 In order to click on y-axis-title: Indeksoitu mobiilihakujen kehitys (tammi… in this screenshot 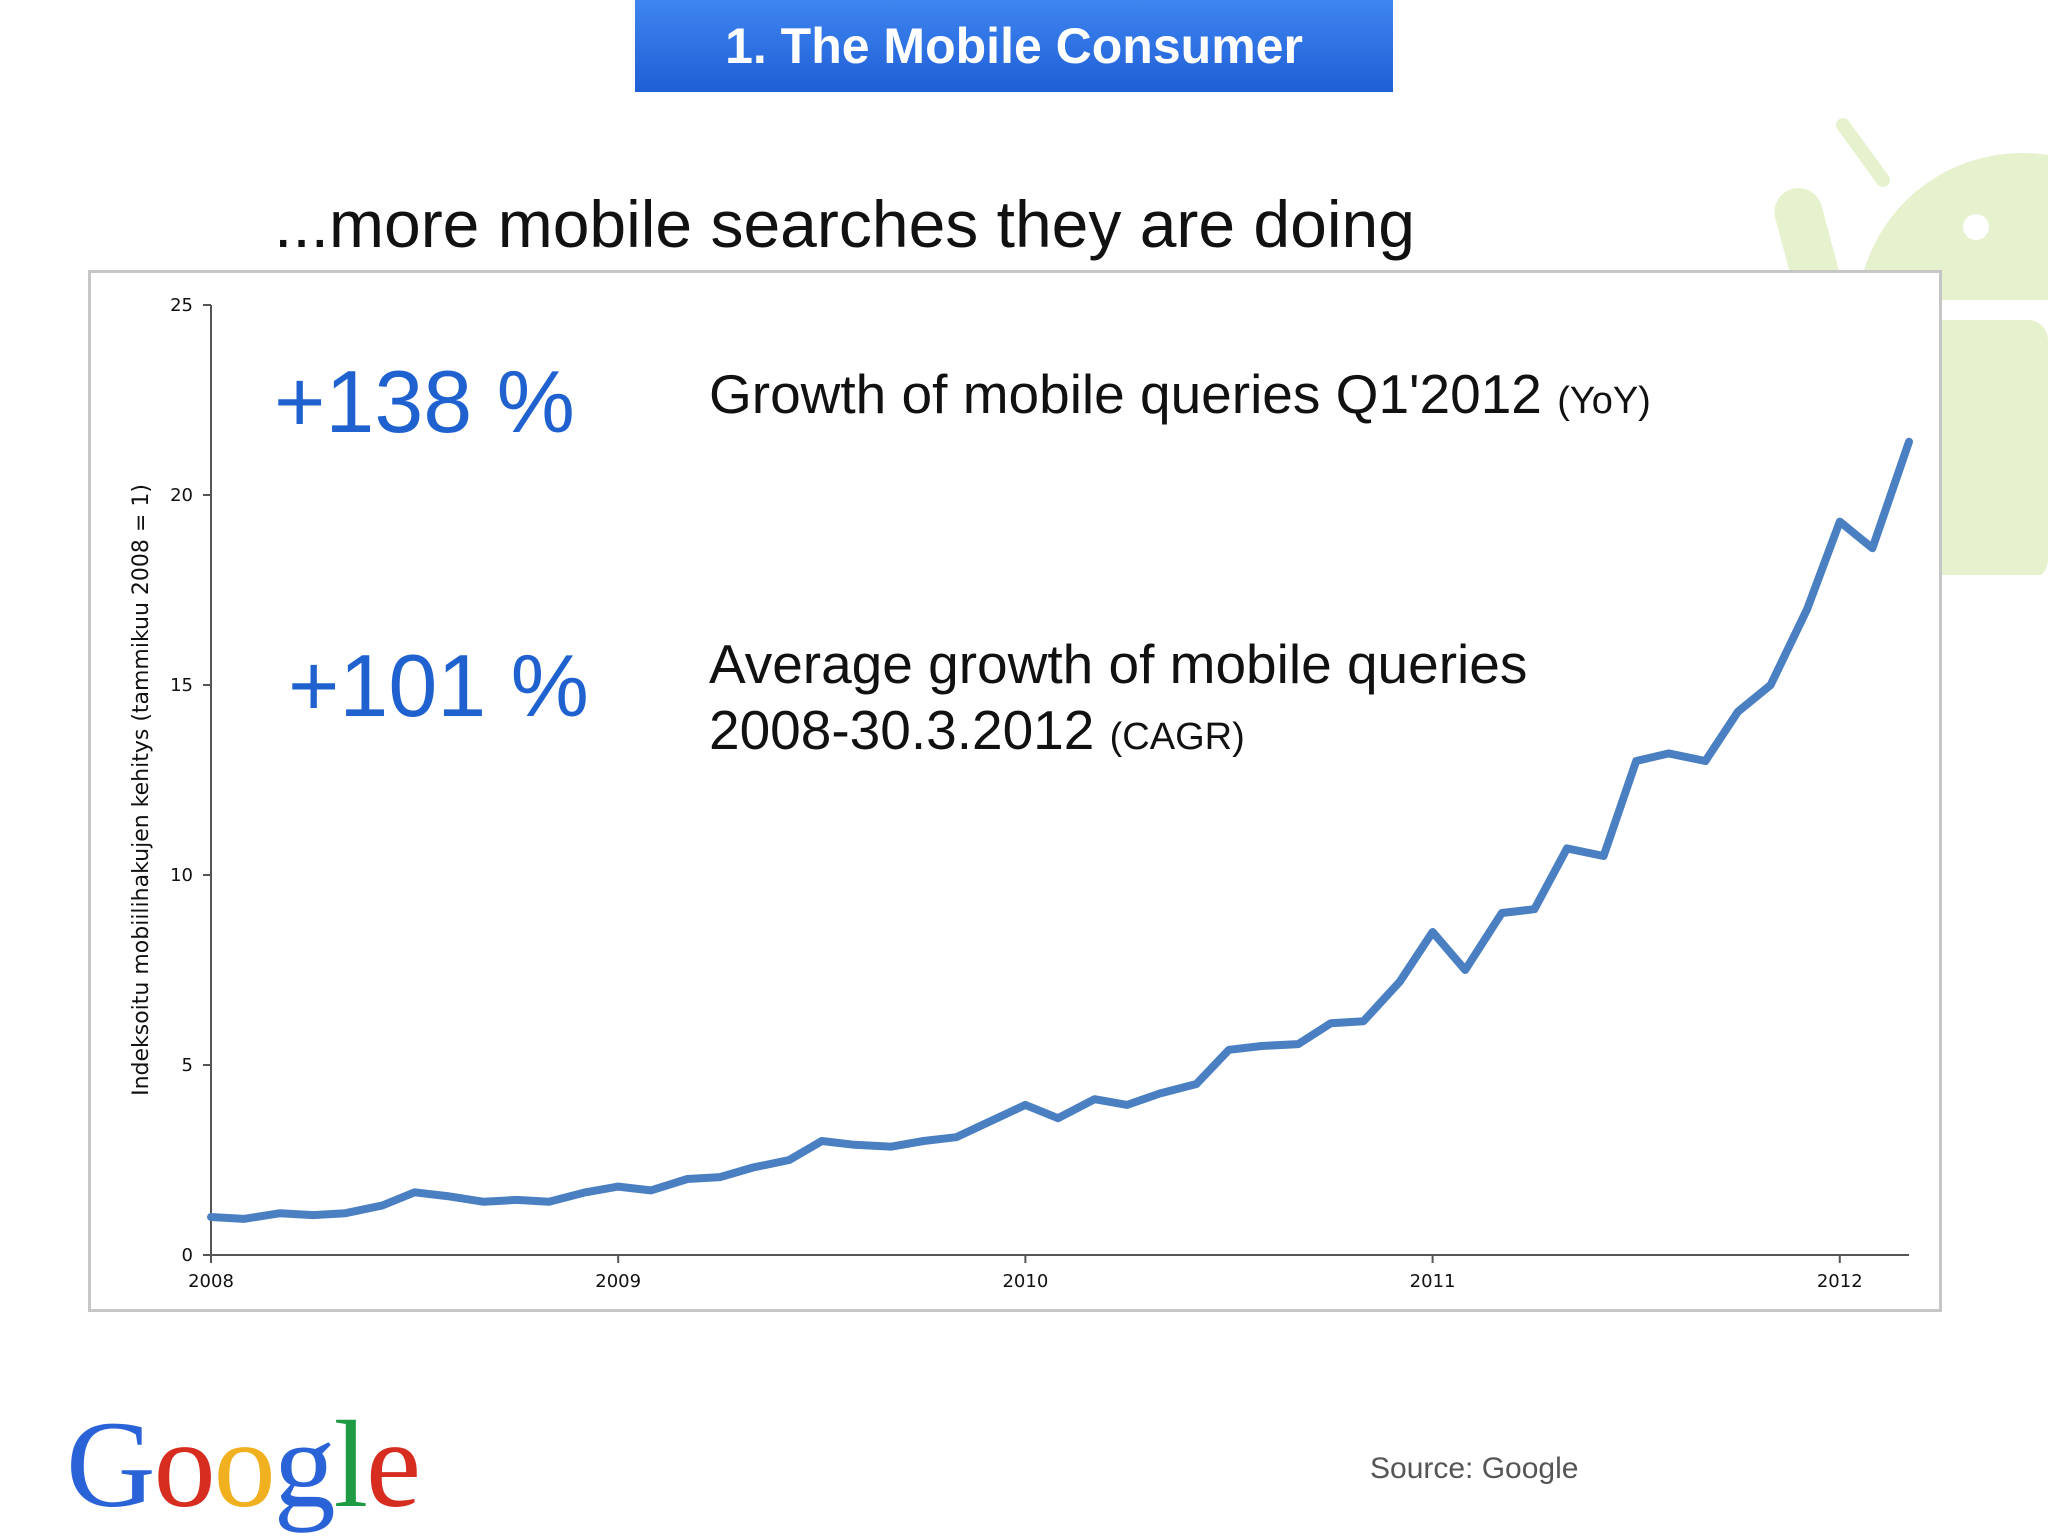, I will do `click(141, 790)`.